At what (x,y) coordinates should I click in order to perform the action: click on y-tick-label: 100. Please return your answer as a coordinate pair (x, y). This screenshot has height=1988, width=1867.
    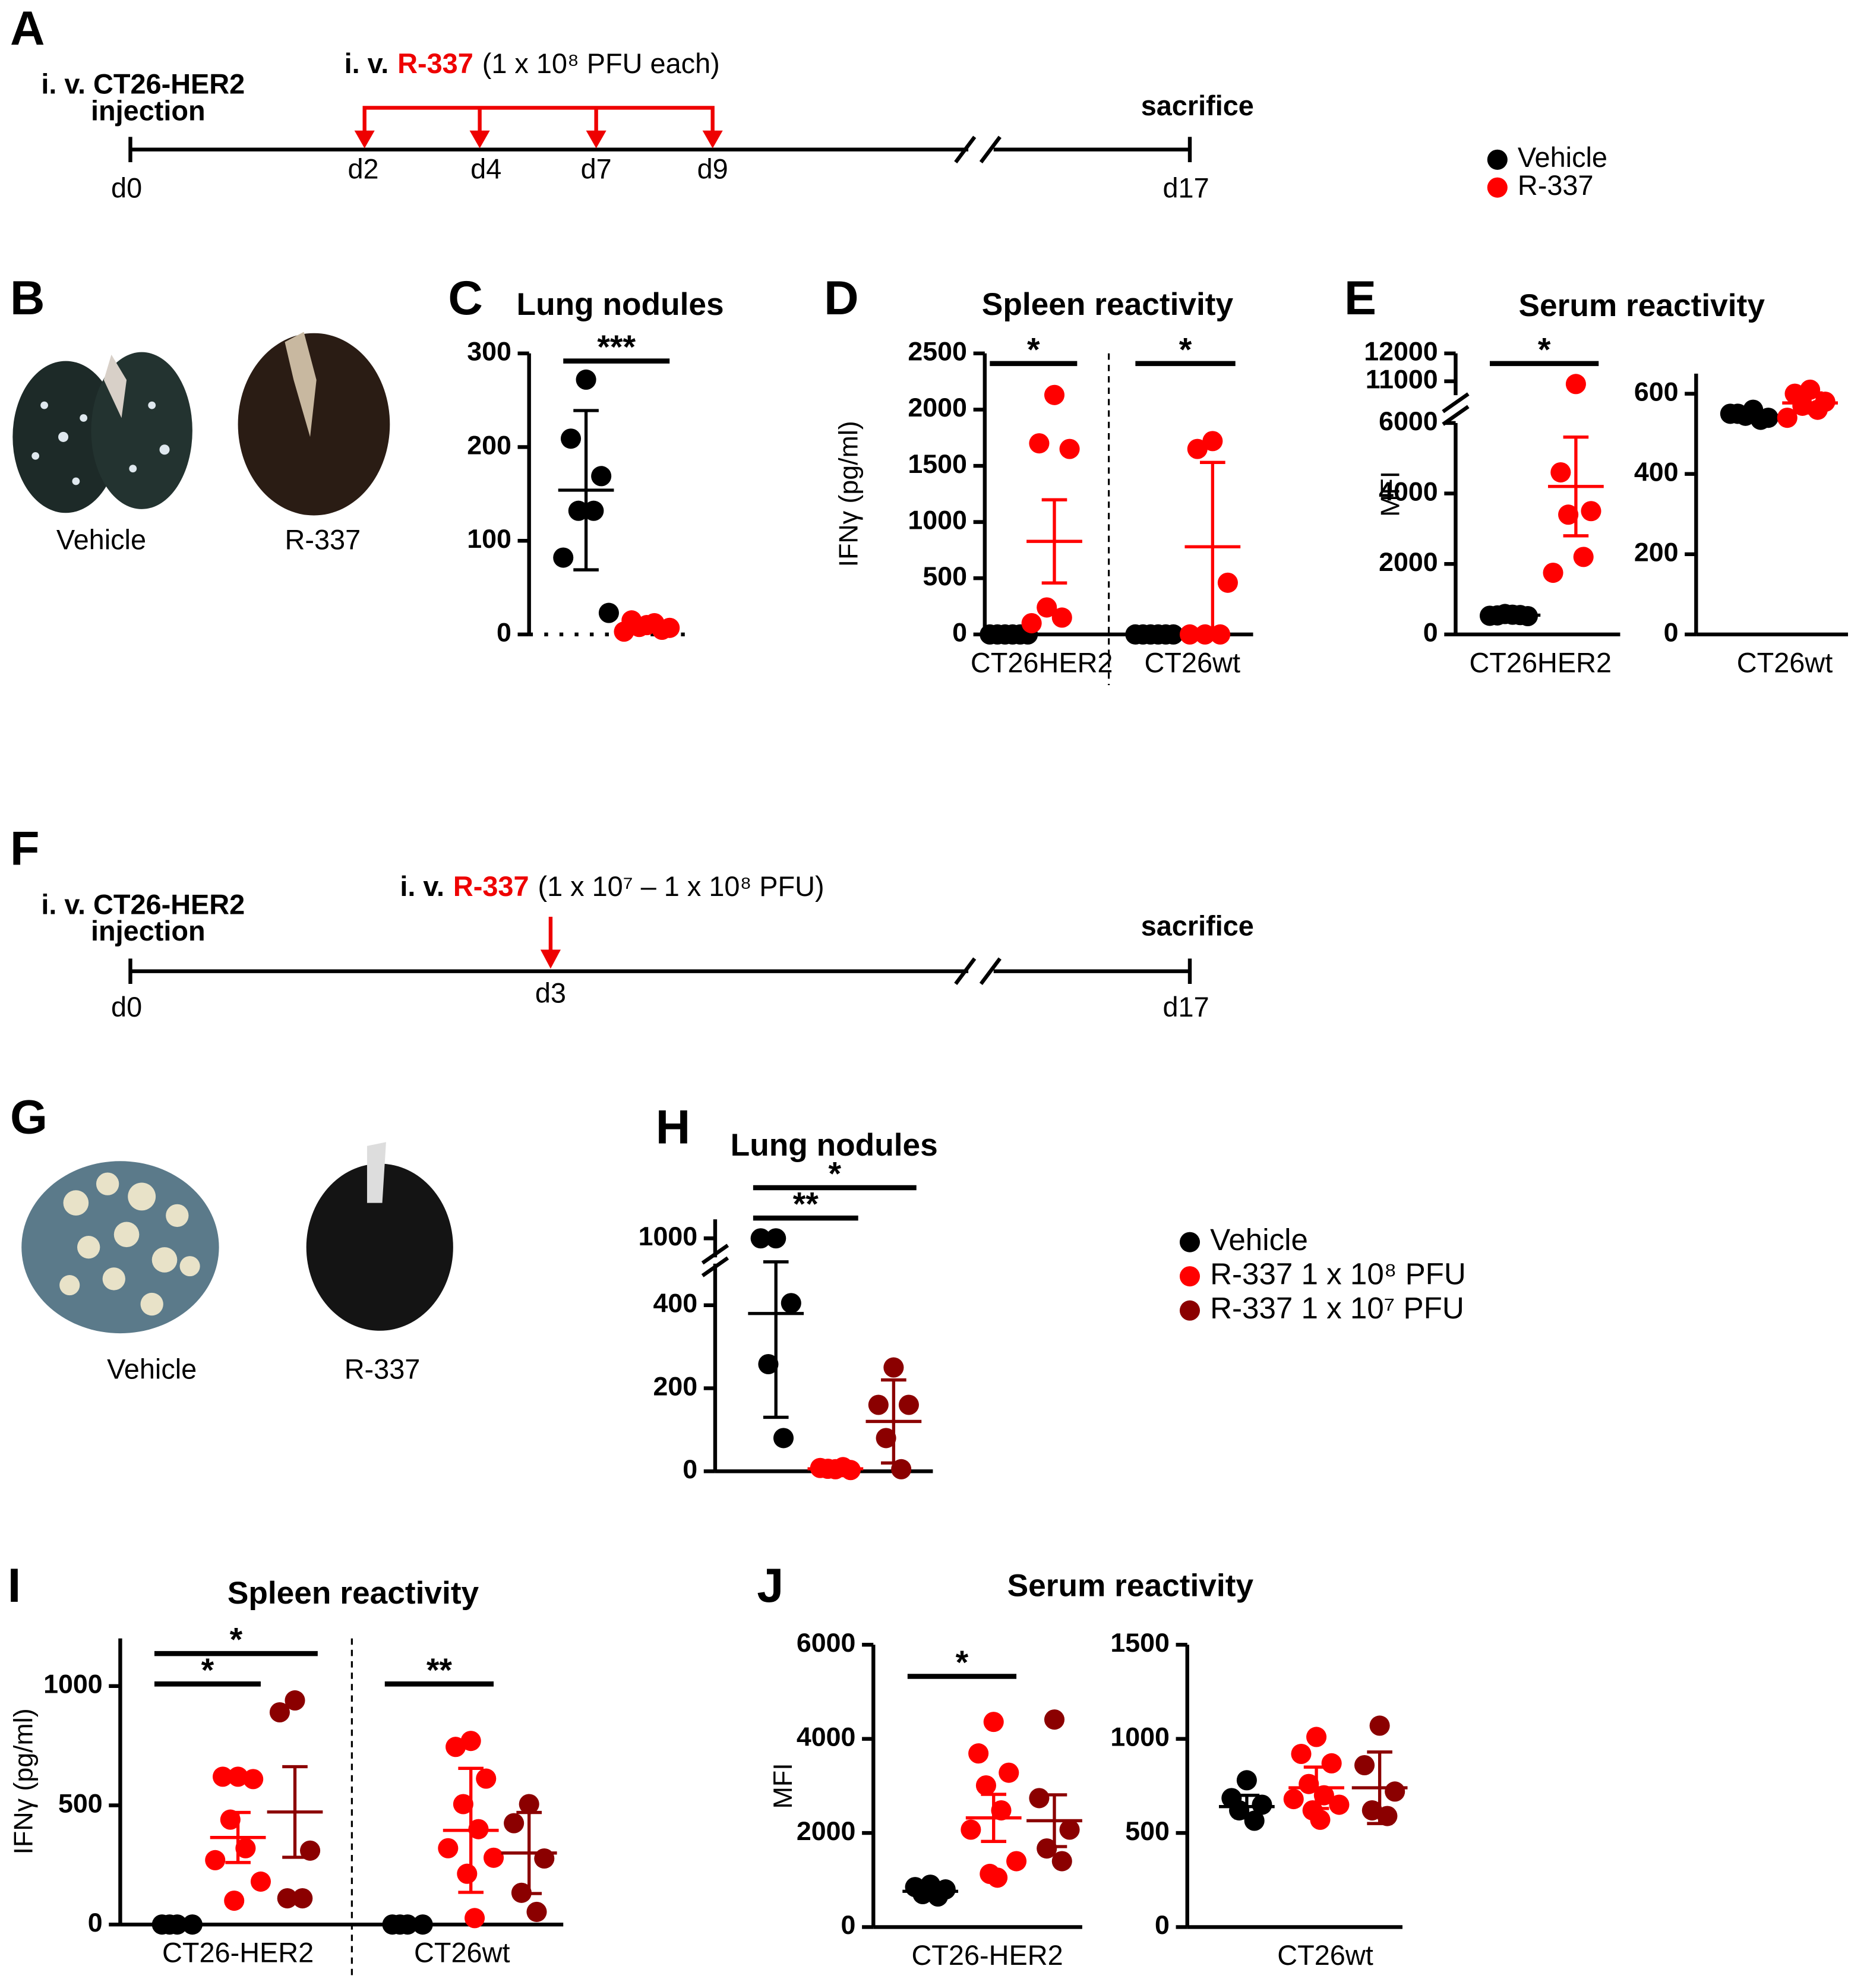
    Looking at the image, I should click on (489, 539).